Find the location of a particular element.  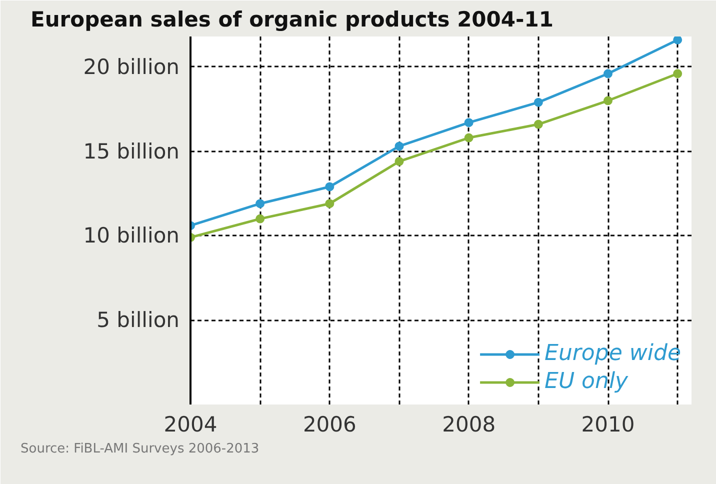

x-tick-label: 2008 is located at coordinates (469, 424).